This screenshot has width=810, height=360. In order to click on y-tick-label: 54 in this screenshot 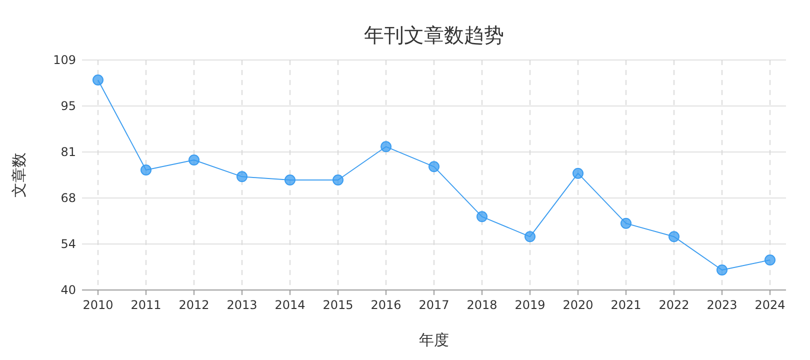, I will do `click(68, 244)`.